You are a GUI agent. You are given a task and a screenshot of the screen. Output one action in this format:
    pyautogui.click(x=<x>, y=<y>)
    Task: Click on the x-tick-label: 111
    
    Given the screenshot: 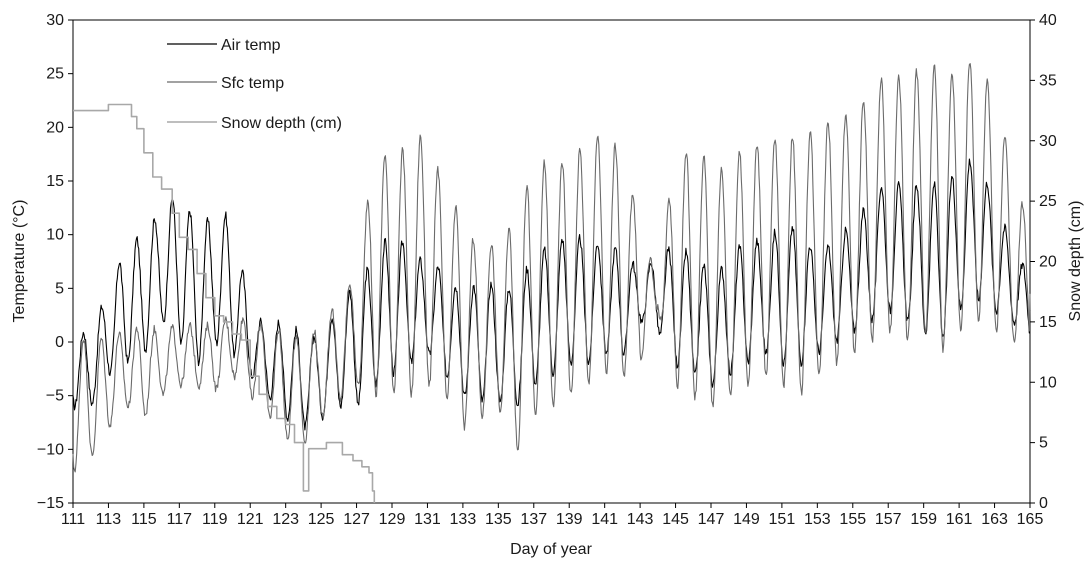 What is the action you would take?
    pyautogui.click(x=73, y=519)
    